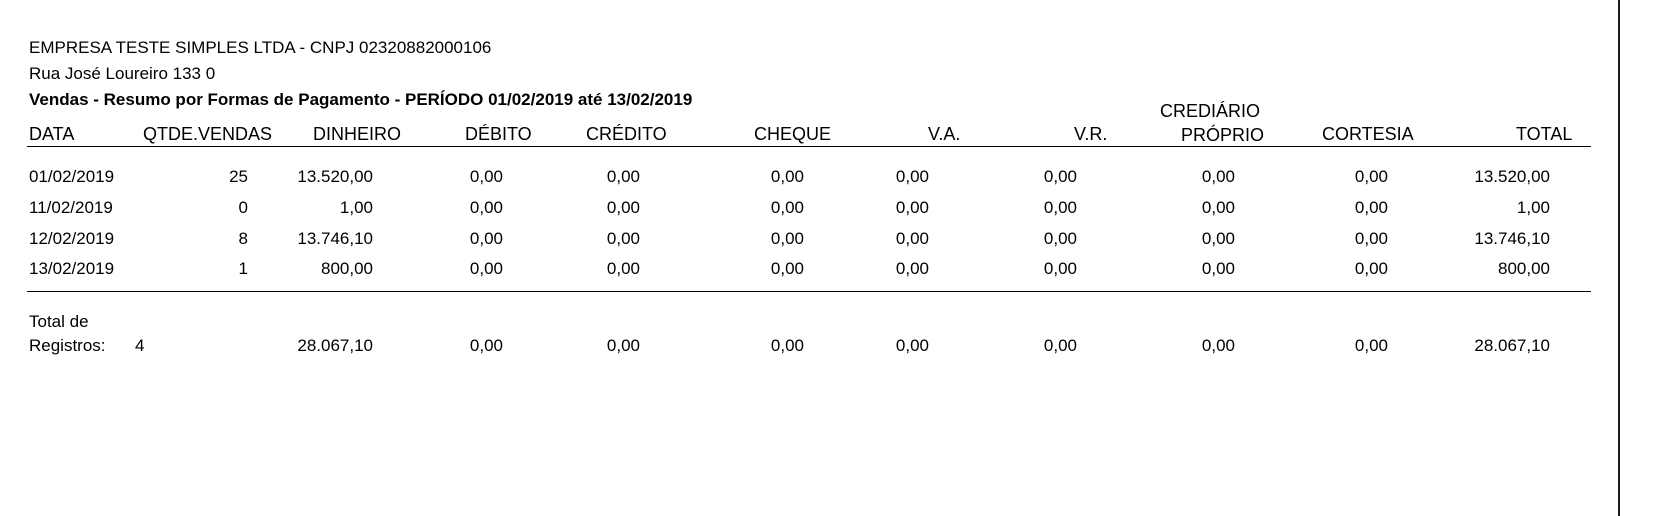  What do you see at coordinates (347, 268) in the screenshot?
I see `cell-dinheiro: 800,00` at bounding box center [347, 268].